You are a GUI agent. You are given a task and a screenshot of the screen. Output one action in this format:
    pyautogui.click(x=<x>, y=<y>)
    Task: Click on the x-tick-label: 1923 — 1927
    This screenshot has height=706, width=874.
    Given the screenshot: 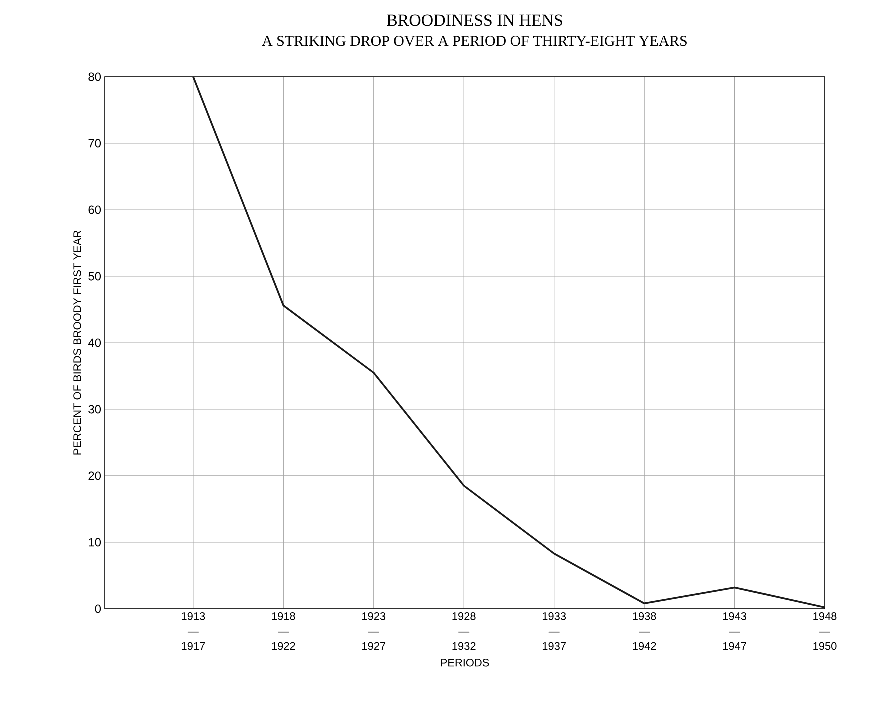 What is the action you would take?
    pyautogui.click(x=374, y=631)
    